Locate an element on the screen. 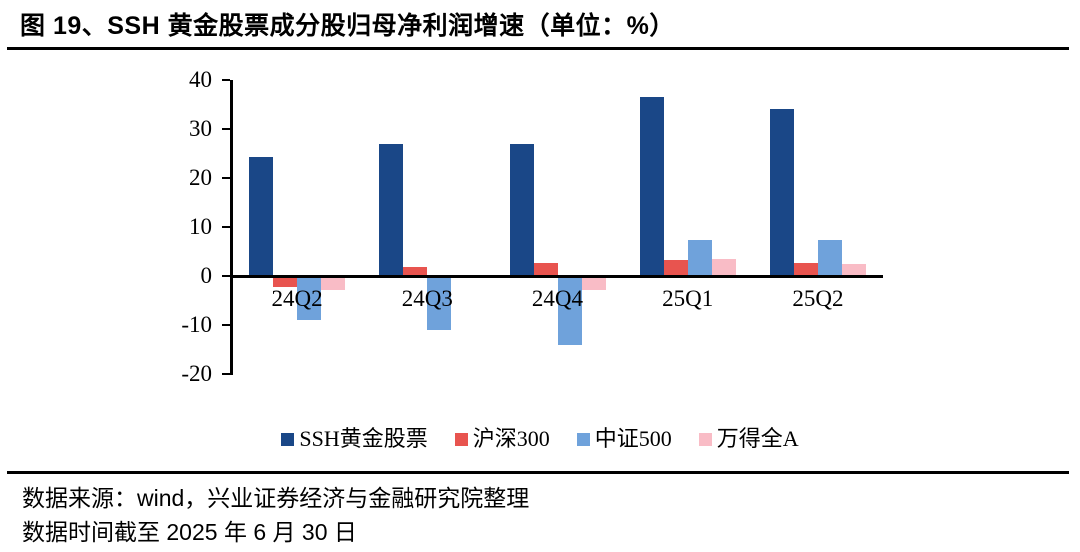 This screenshot has width=1080, height=552. bar-中证500-24Q4 is located at coordinates (569, 310).